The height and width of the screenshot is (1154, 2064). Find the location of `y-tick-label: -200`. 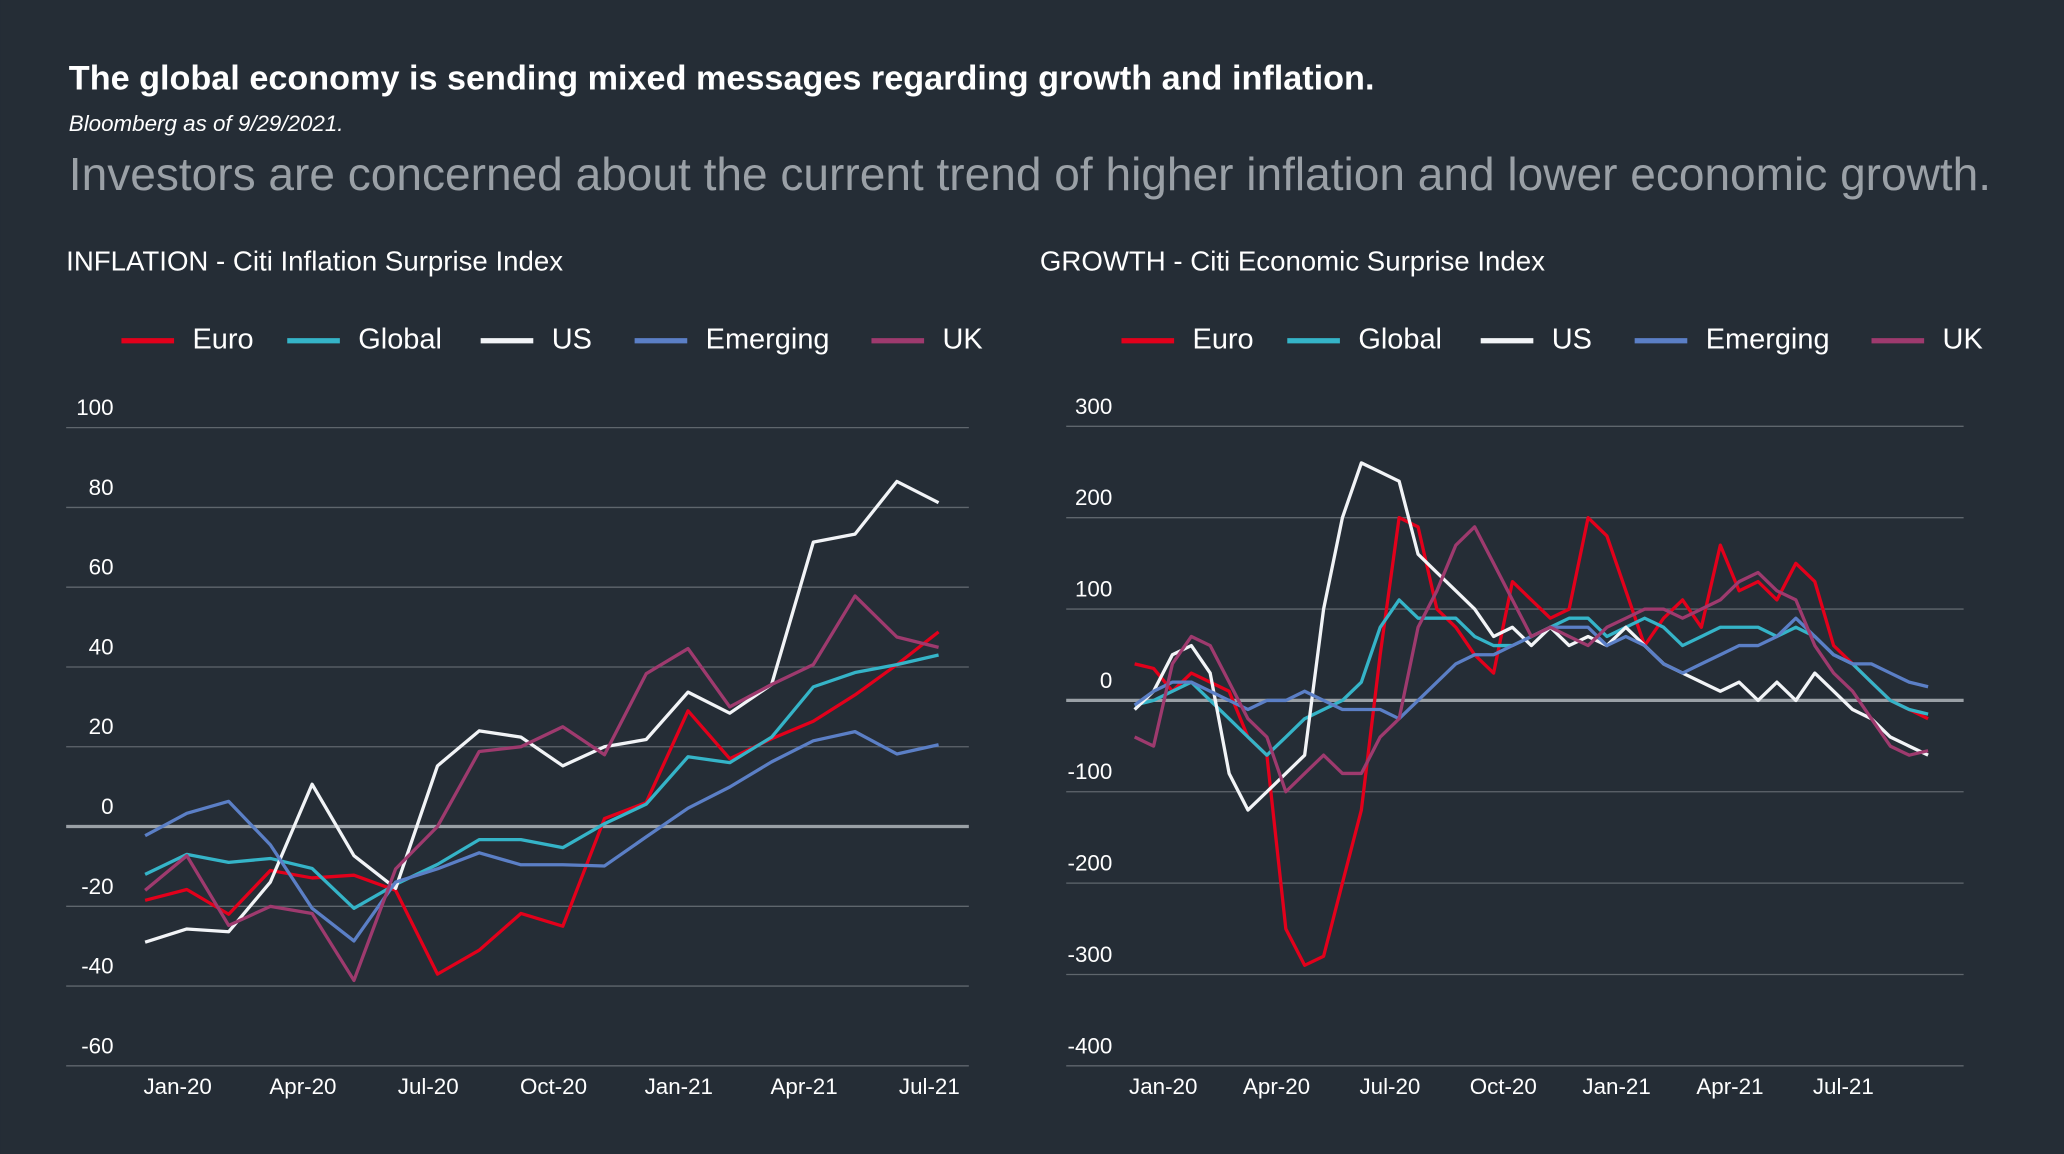

y-tick-label: -200 is located at coordinates (1090, 863).